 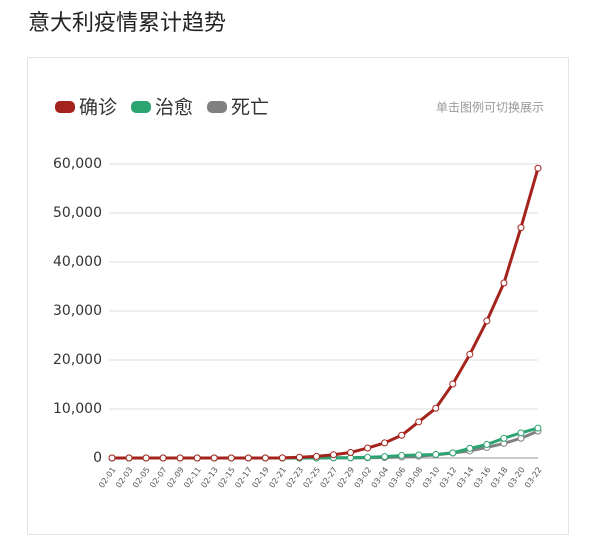 I want to click on legend-label: 死亡, so click(x=250, y=108).